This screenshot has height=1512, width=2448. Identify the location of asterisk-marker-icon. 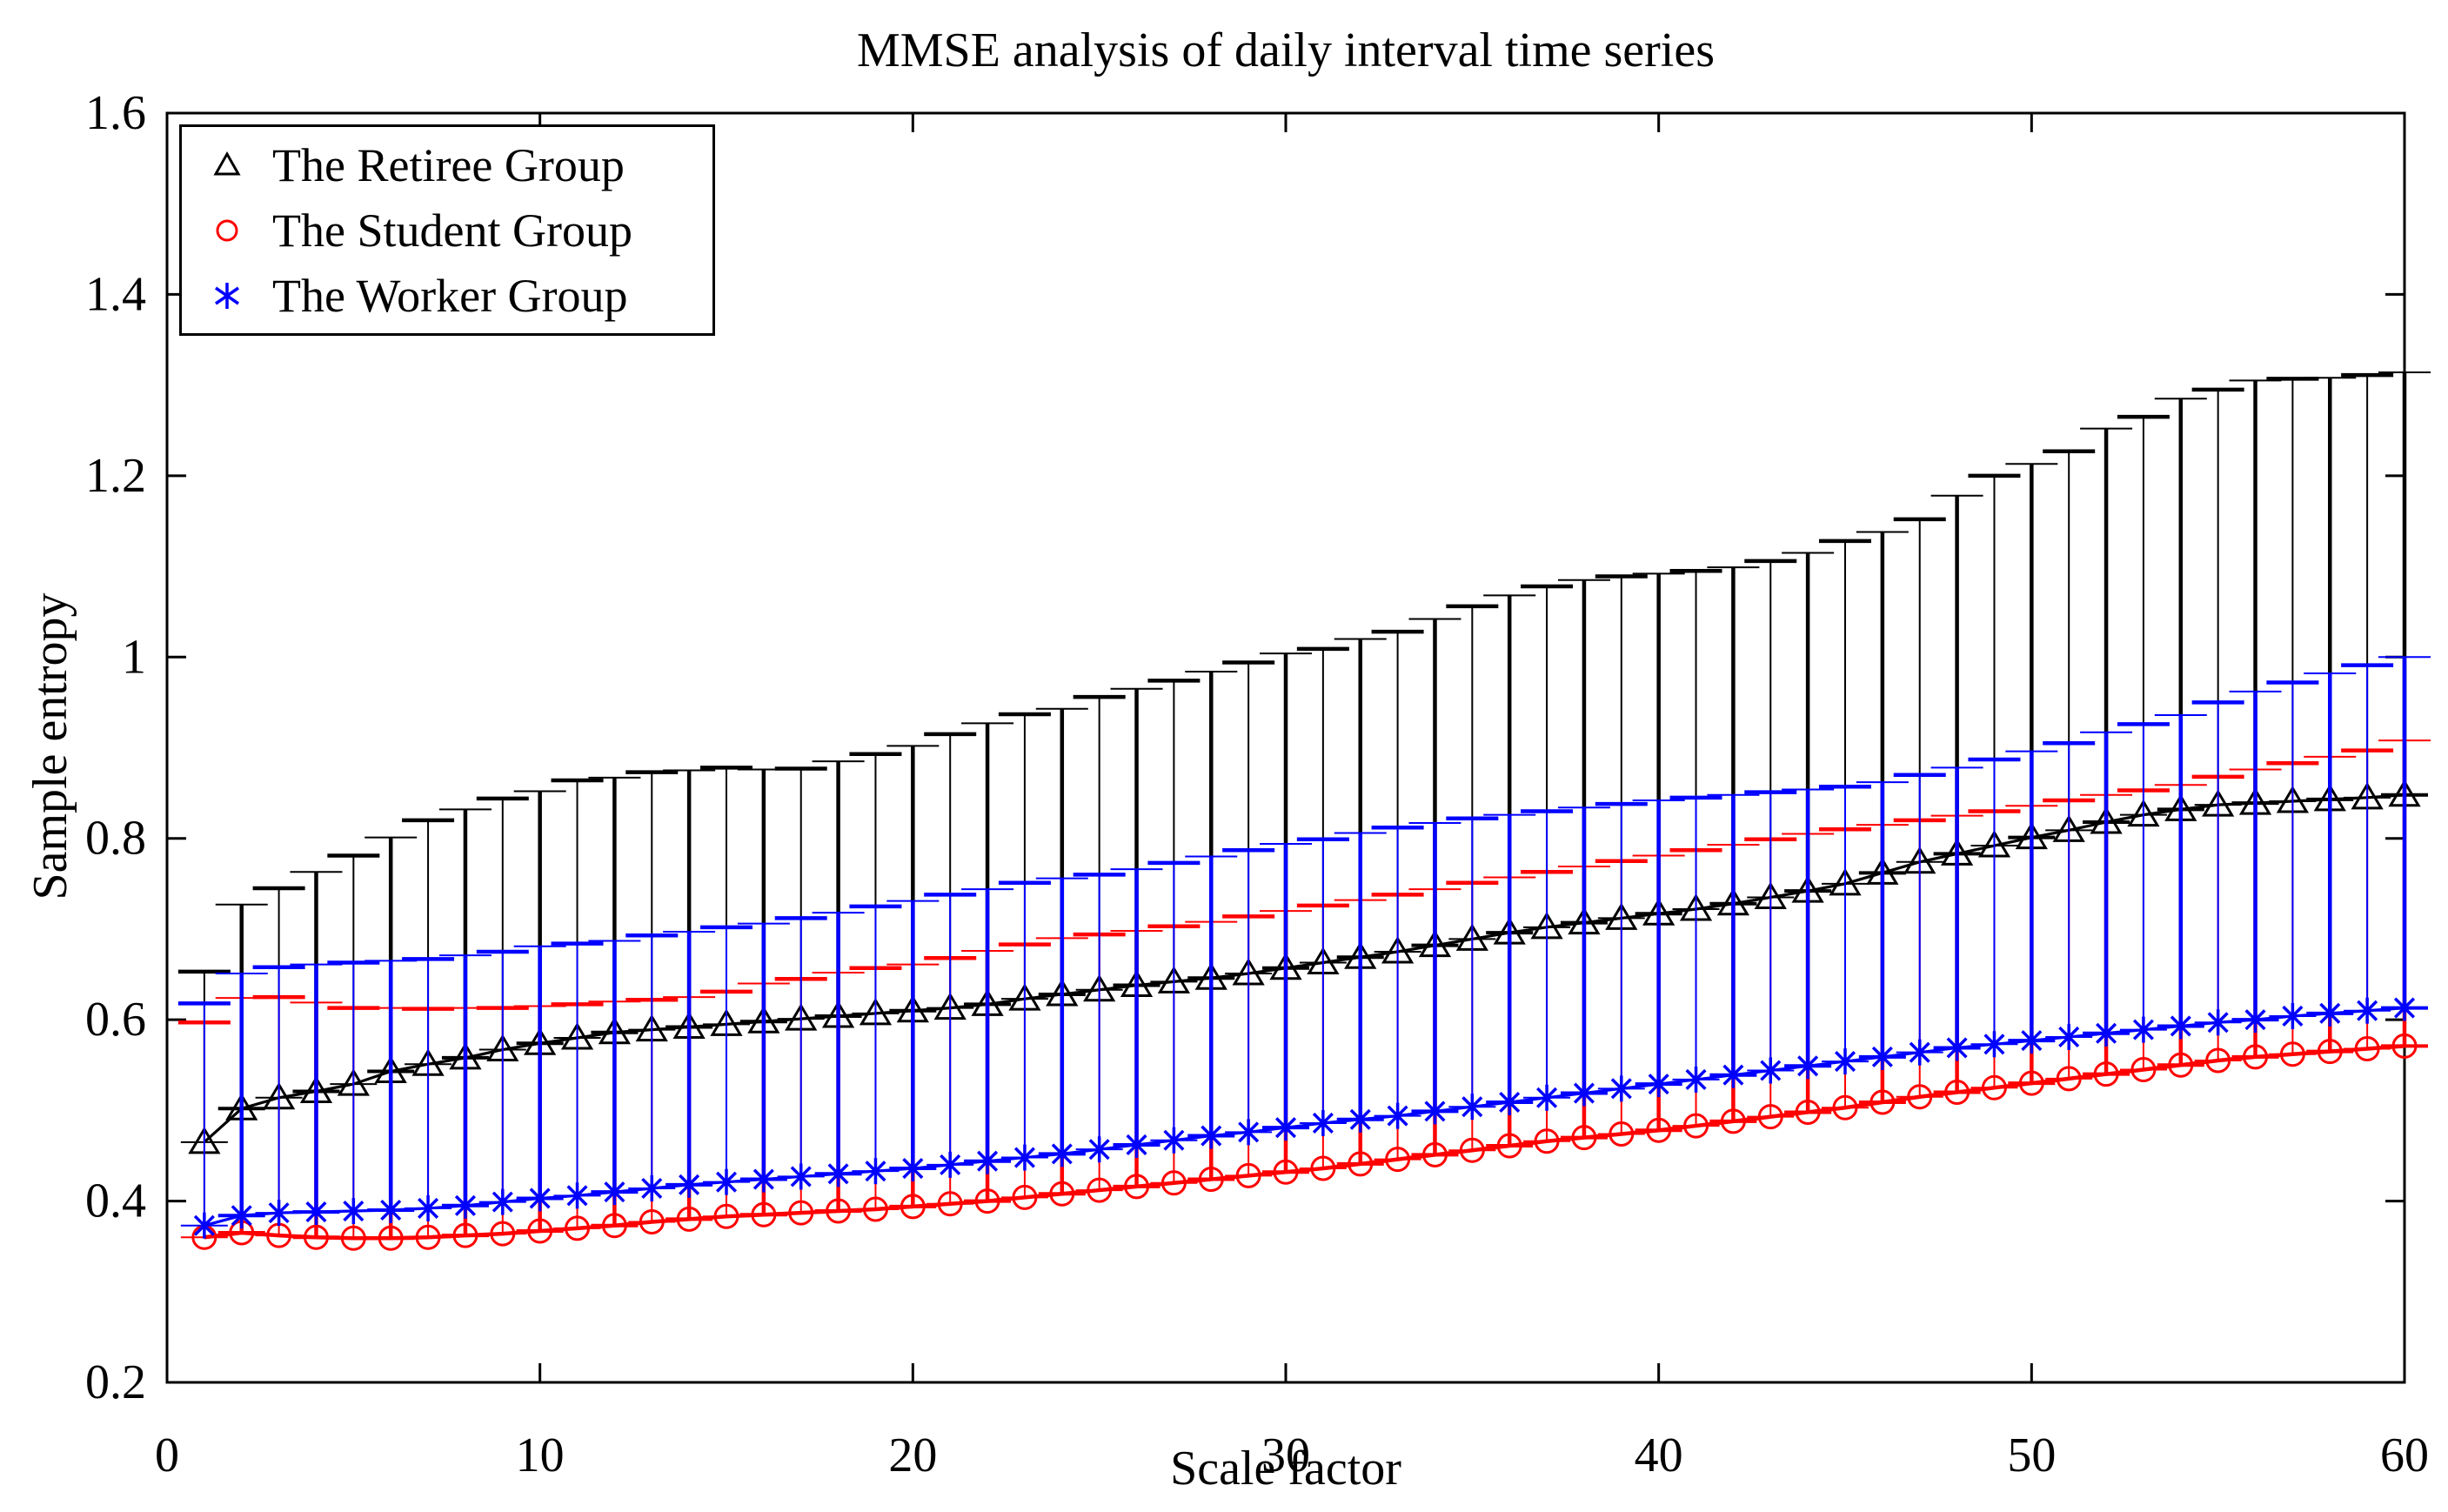
(227, 296).